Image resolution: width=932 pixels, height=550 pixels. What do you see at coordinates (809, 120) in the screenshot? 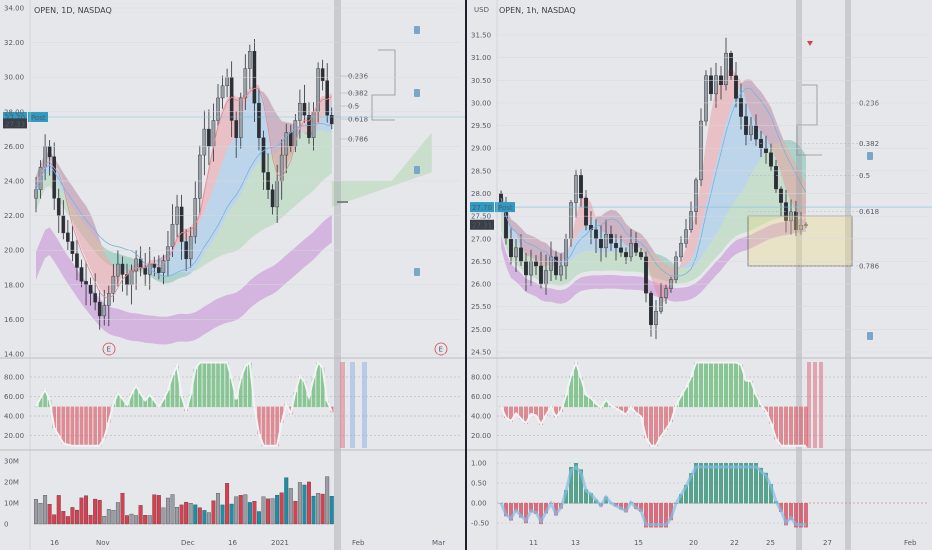
I see `projection-path` at bounding box center [809, 120].